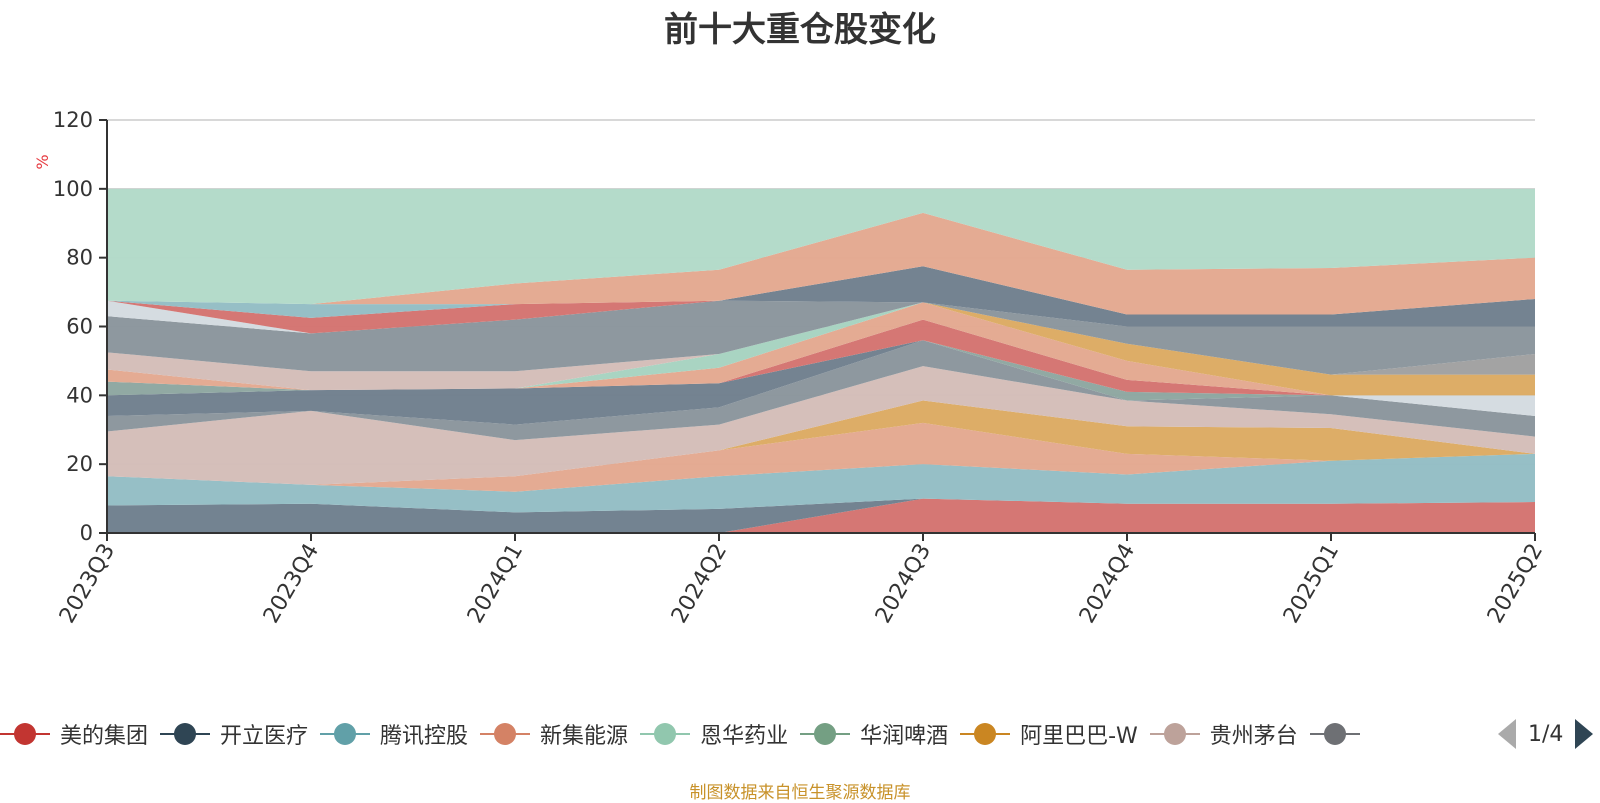  Describe the element at coordinates (699, 584) in the screenshot. I see `x-tick-label-3: 2024Q2` at that location.